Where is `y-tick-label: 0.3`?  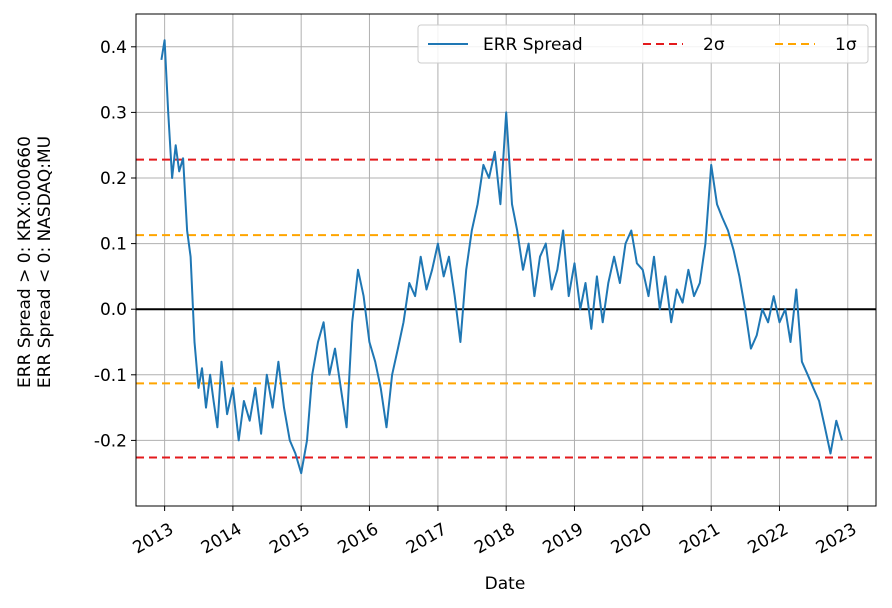 y-tick-label: 0.3 is located at coordinates (113, 113).